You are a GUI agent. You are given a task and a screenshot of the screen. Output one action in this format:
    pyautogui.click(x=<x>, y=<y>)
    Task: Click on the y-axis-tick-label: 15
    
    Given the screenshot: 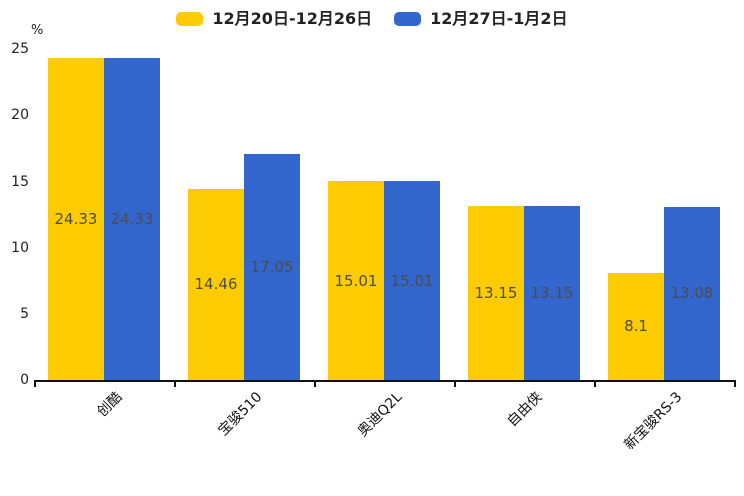 What is the action you would take?
    pyautogui.click(x=20, y=181)
    